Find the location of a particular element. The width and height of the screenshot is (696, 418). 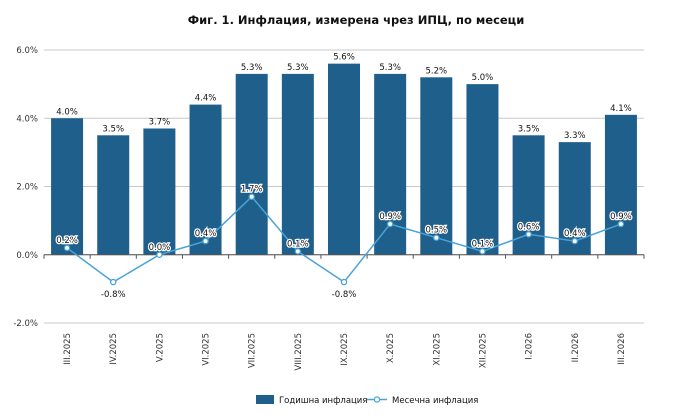

x-tick-label: II.2026 is located at coordinates (576, 347).